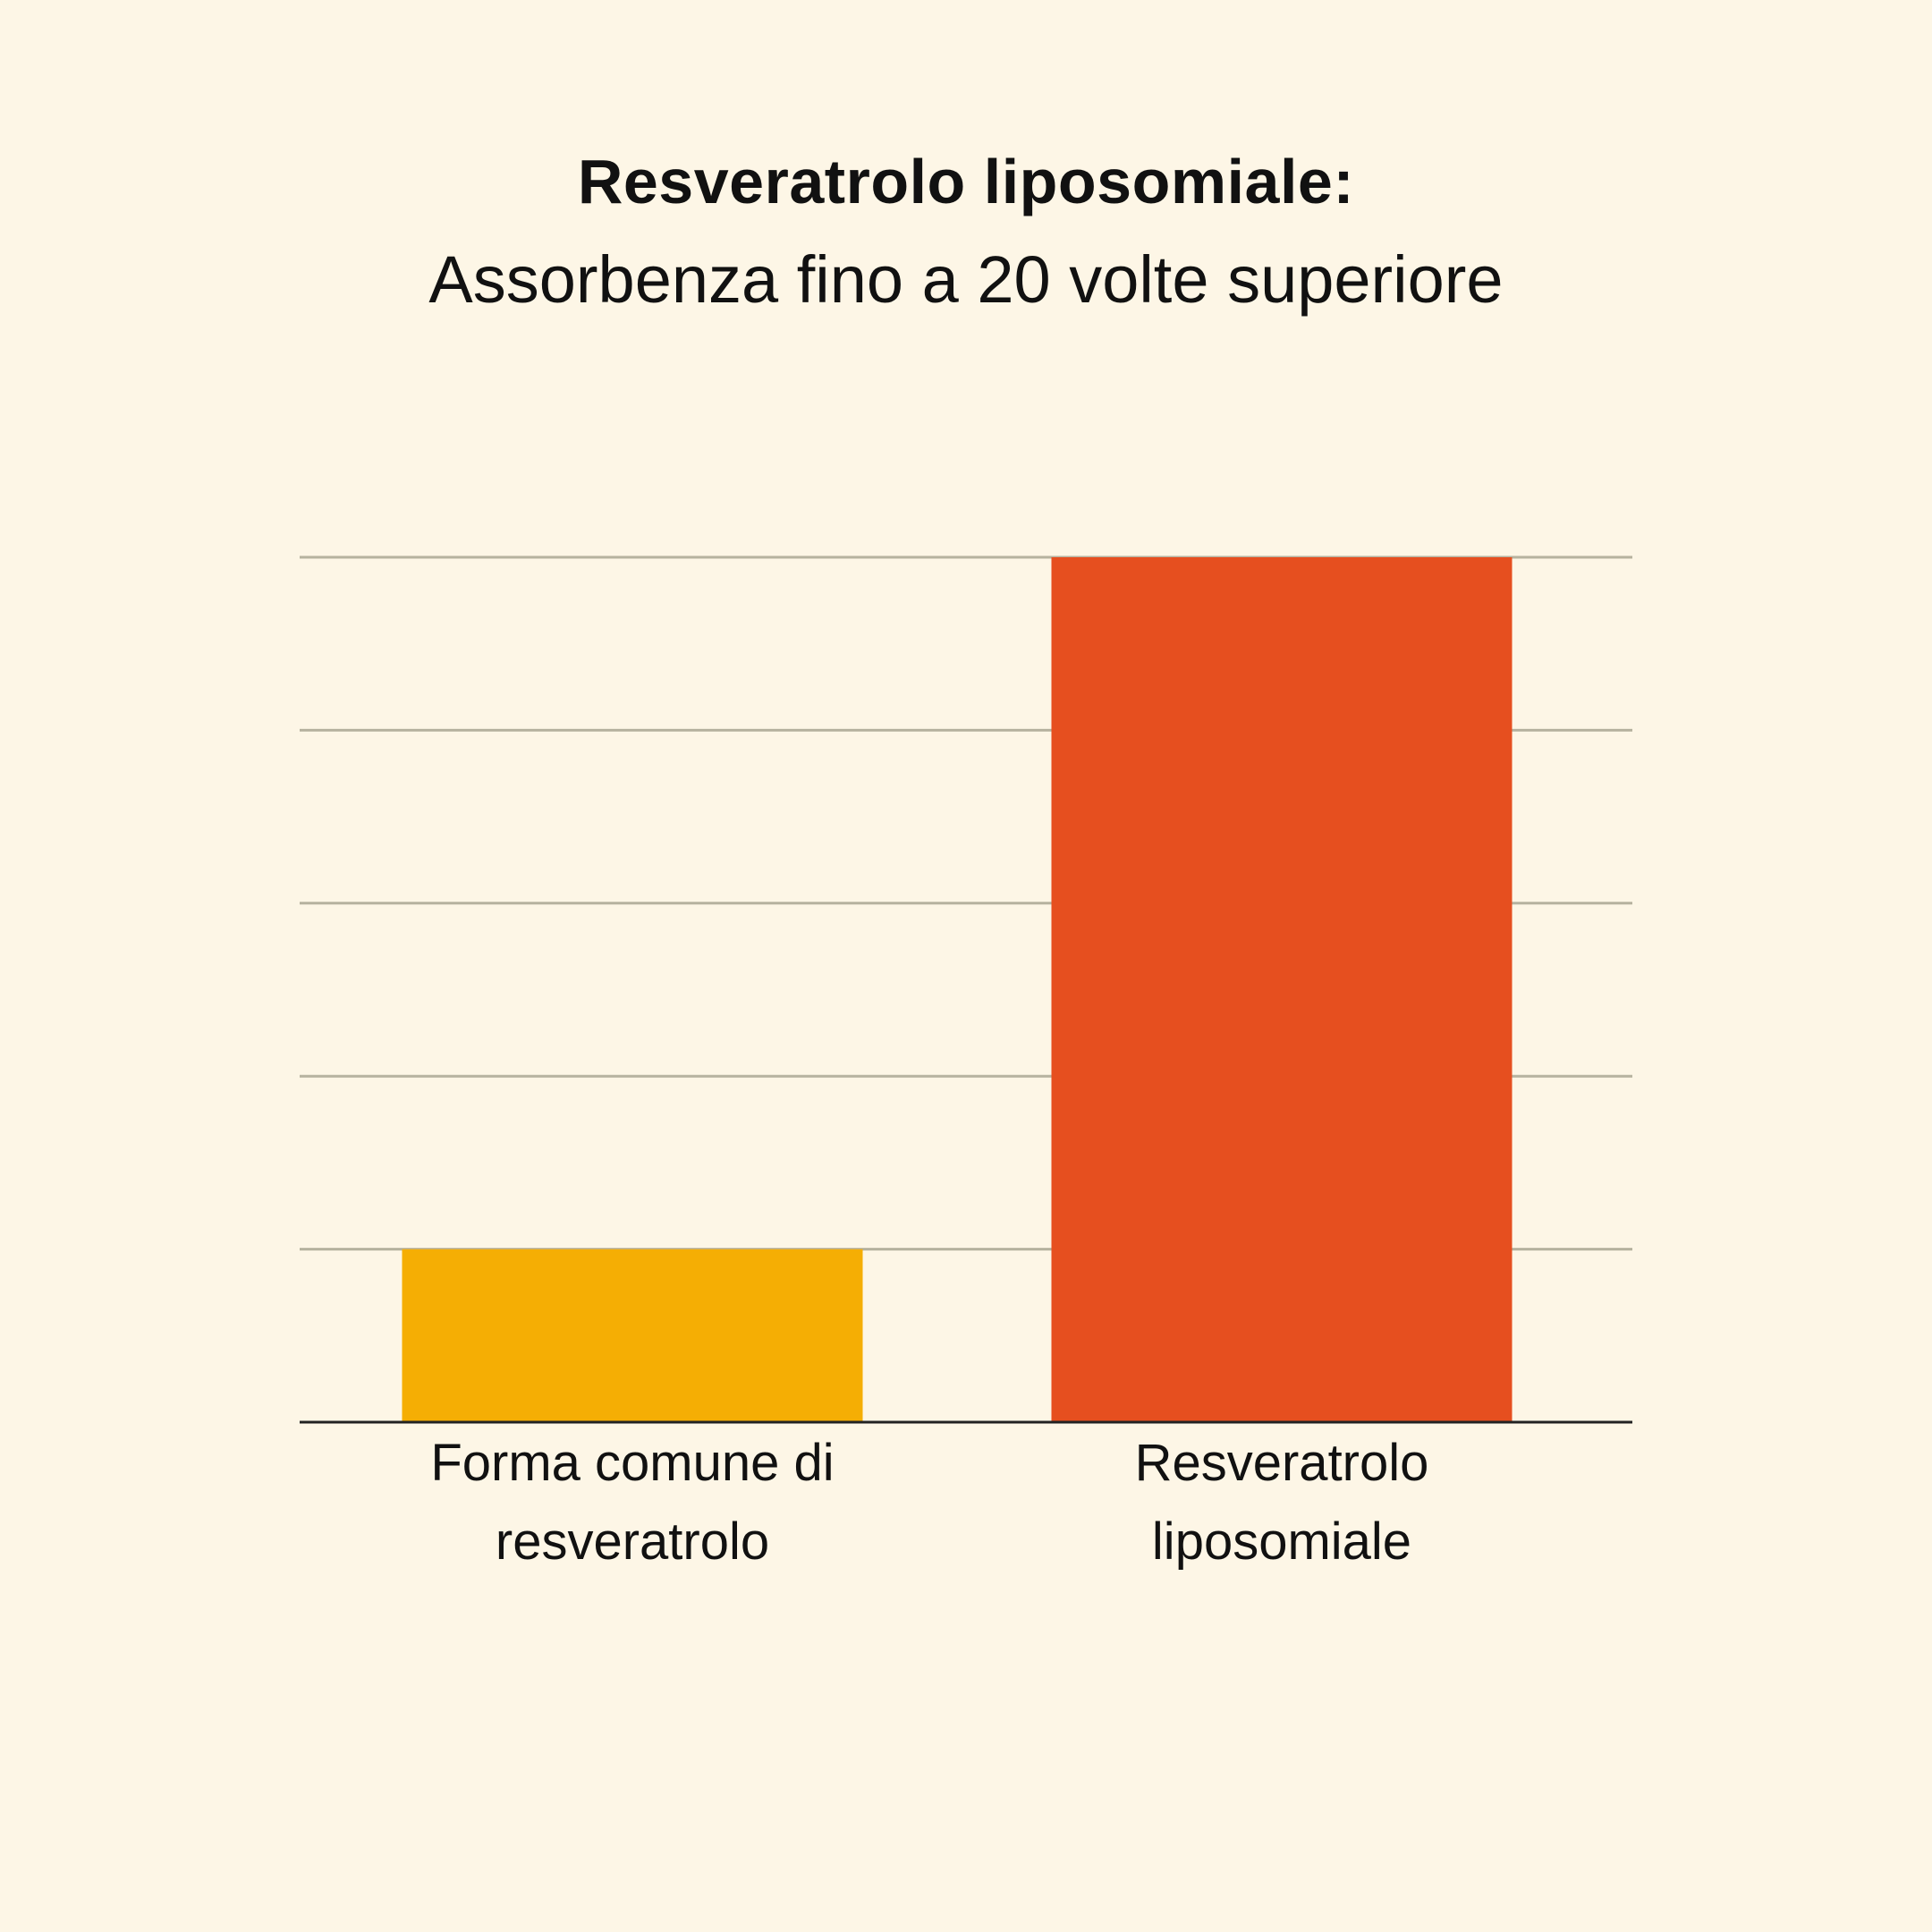 This screenshot has height=1932, width=1932. I want to click on bar-common-form, so click(632, 1335).